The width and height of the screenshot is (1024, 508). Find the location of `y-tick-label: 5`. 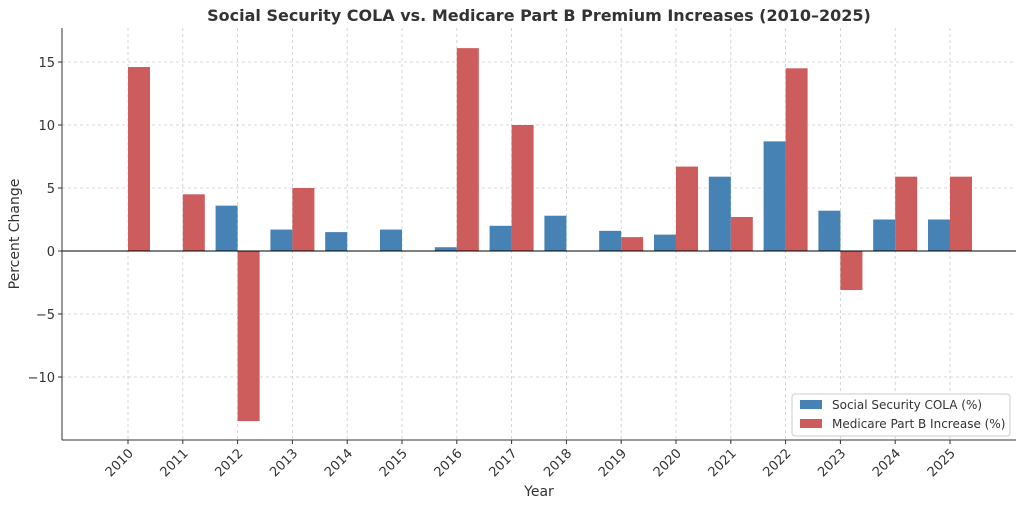

y-tick-label: 5 is located at coordinates (51, 189).